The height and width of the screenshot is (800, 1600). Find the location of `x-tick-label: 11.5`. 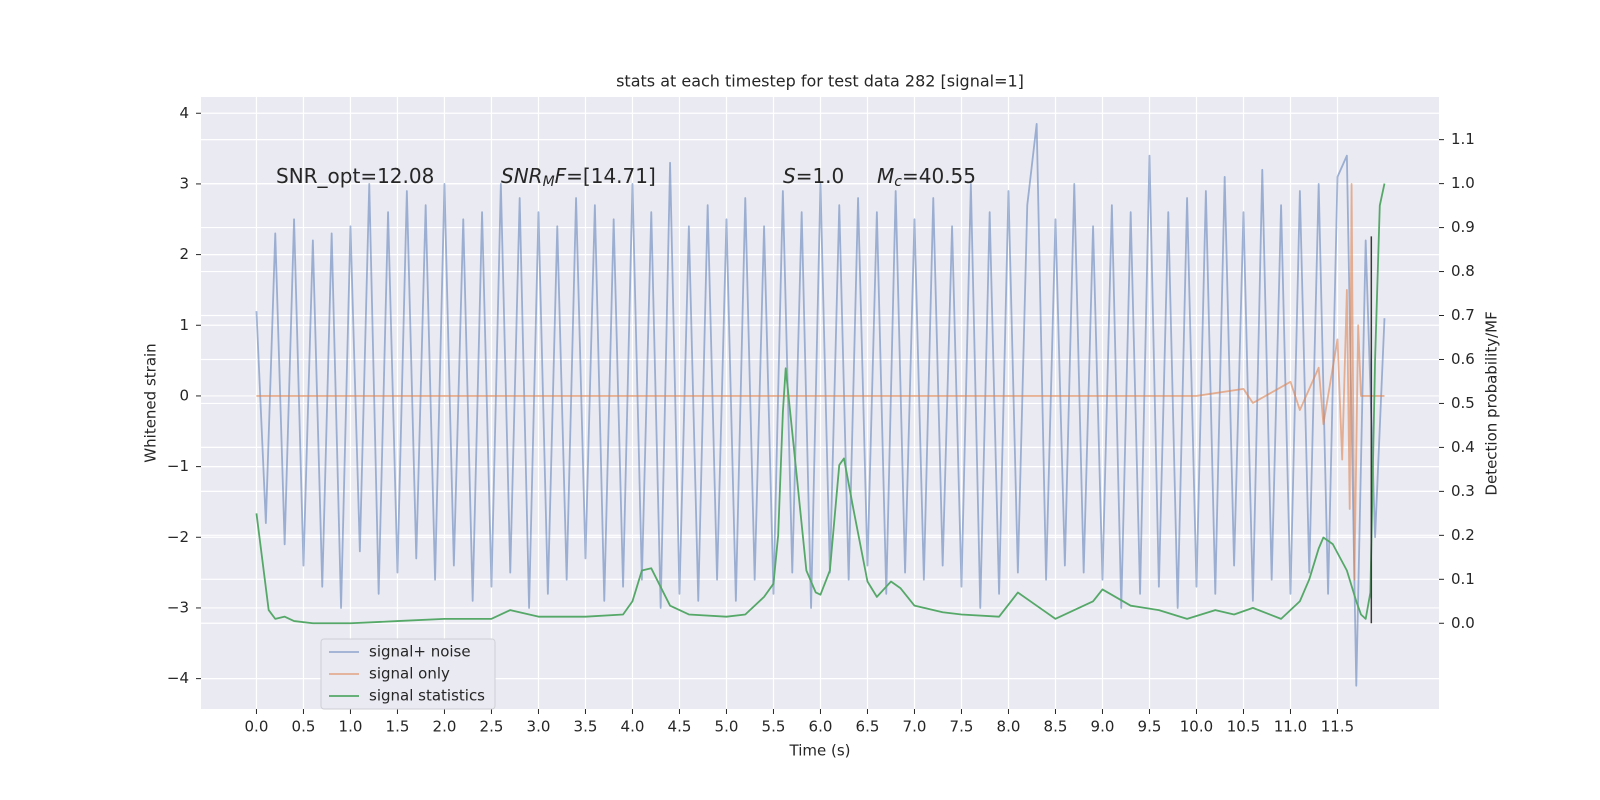

x-tick-label: 11.5 is located at coordinates (1337, 727).